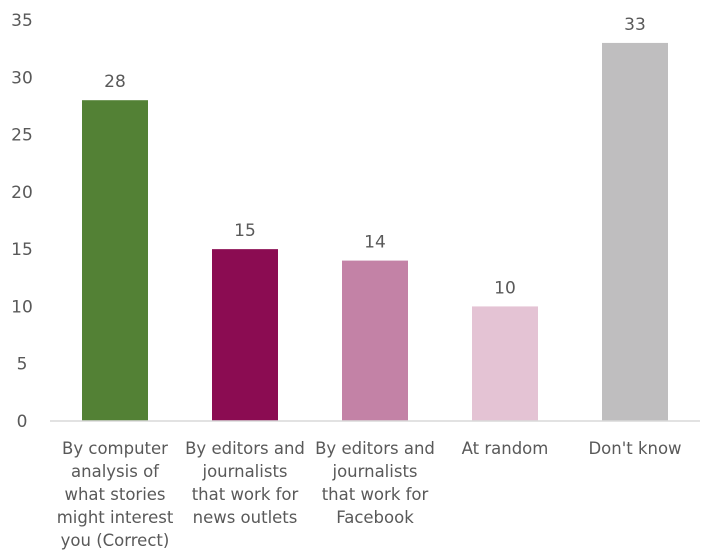  I want to click on y-tick-label: 5, so click(22, 365).